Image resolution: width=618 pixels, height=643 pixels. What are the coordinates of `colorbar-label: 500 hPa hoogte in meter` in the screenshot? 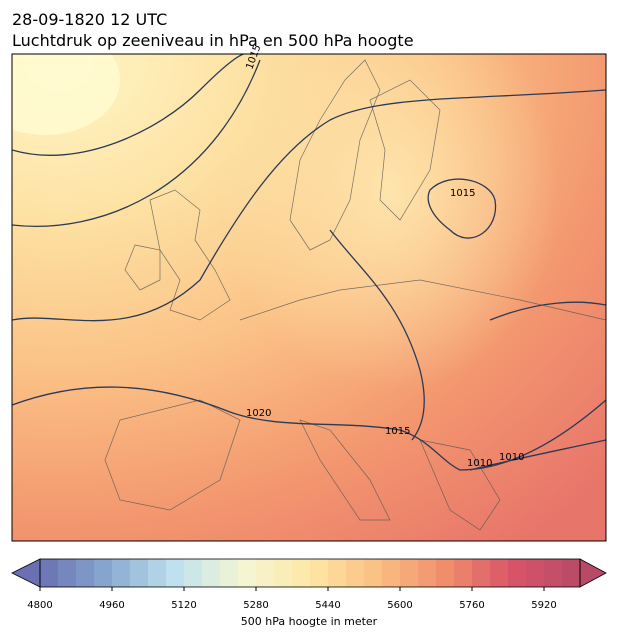 It's located at (309, 621).